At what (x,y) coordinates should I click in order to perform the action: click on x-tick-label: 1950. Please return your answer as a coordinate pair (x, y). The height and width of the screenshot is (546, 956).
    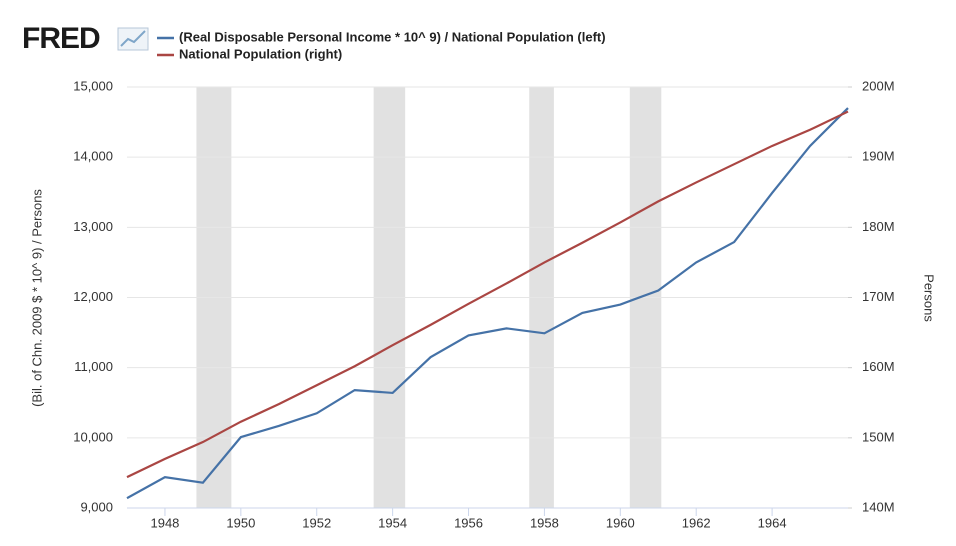
    Looking at the image, I should click on (240, 522).